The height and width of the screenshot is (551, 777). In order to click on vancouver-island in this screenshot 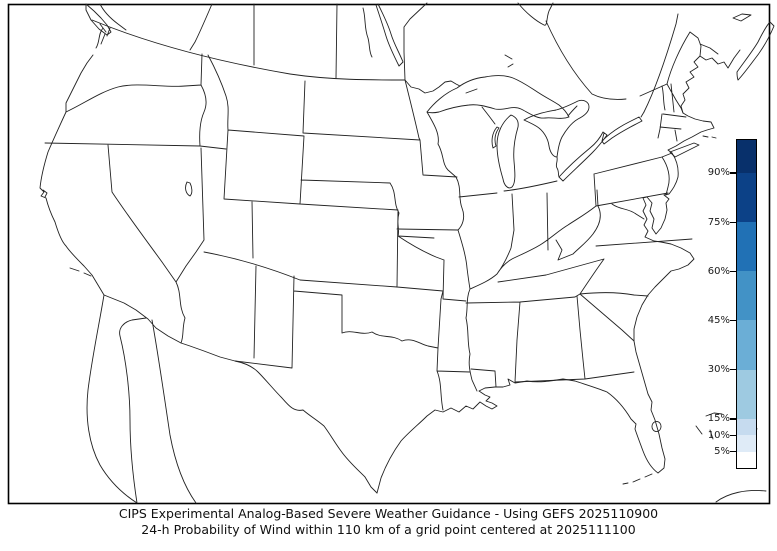, I will do `click(98, 26)`.